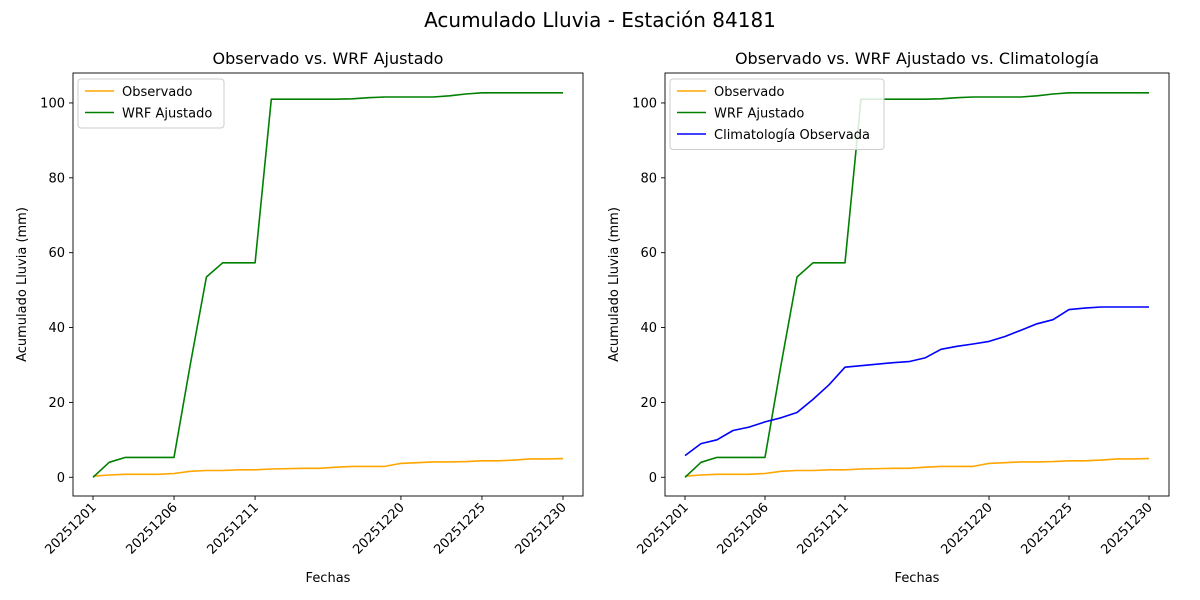 This screenshot has width=1200, height=600. Describe the element at coordinates (328, 58) in the screenshot. I see `chart-title: Observado vs. WRF Ajustado` at that location.